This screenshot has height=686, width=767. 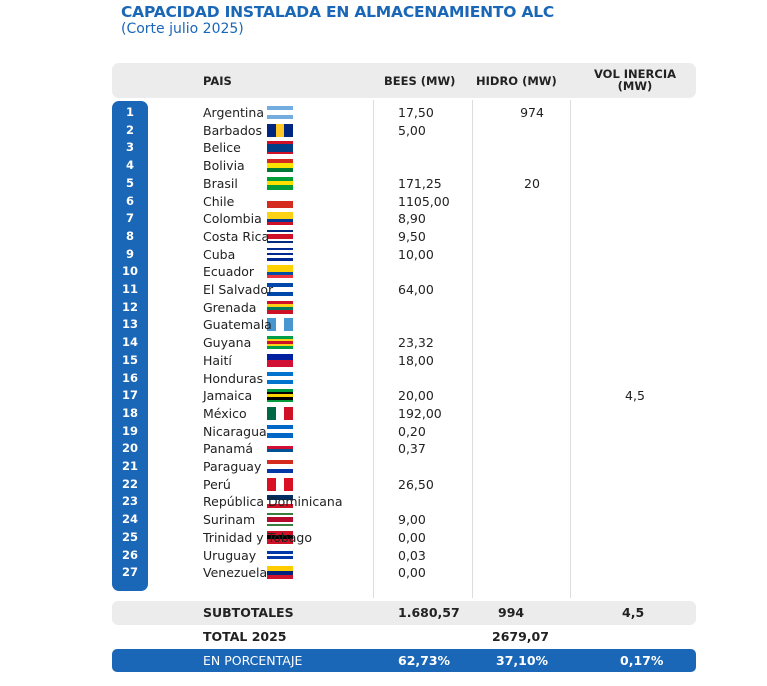 I want to click on table-row: 21 Paraguay, so click(x=404, y=467).